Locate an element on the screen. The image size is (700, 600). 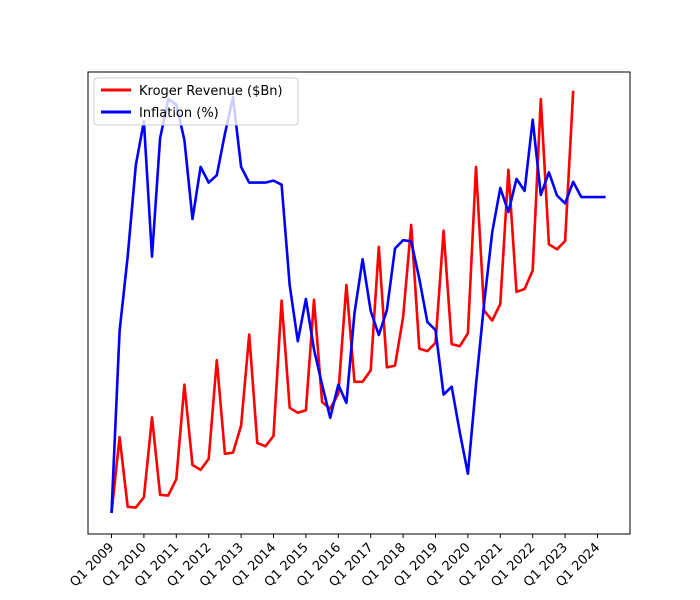
legend: Kroger Revenue ($Bn) Inflation (%) is located at coordinates (196, 101).